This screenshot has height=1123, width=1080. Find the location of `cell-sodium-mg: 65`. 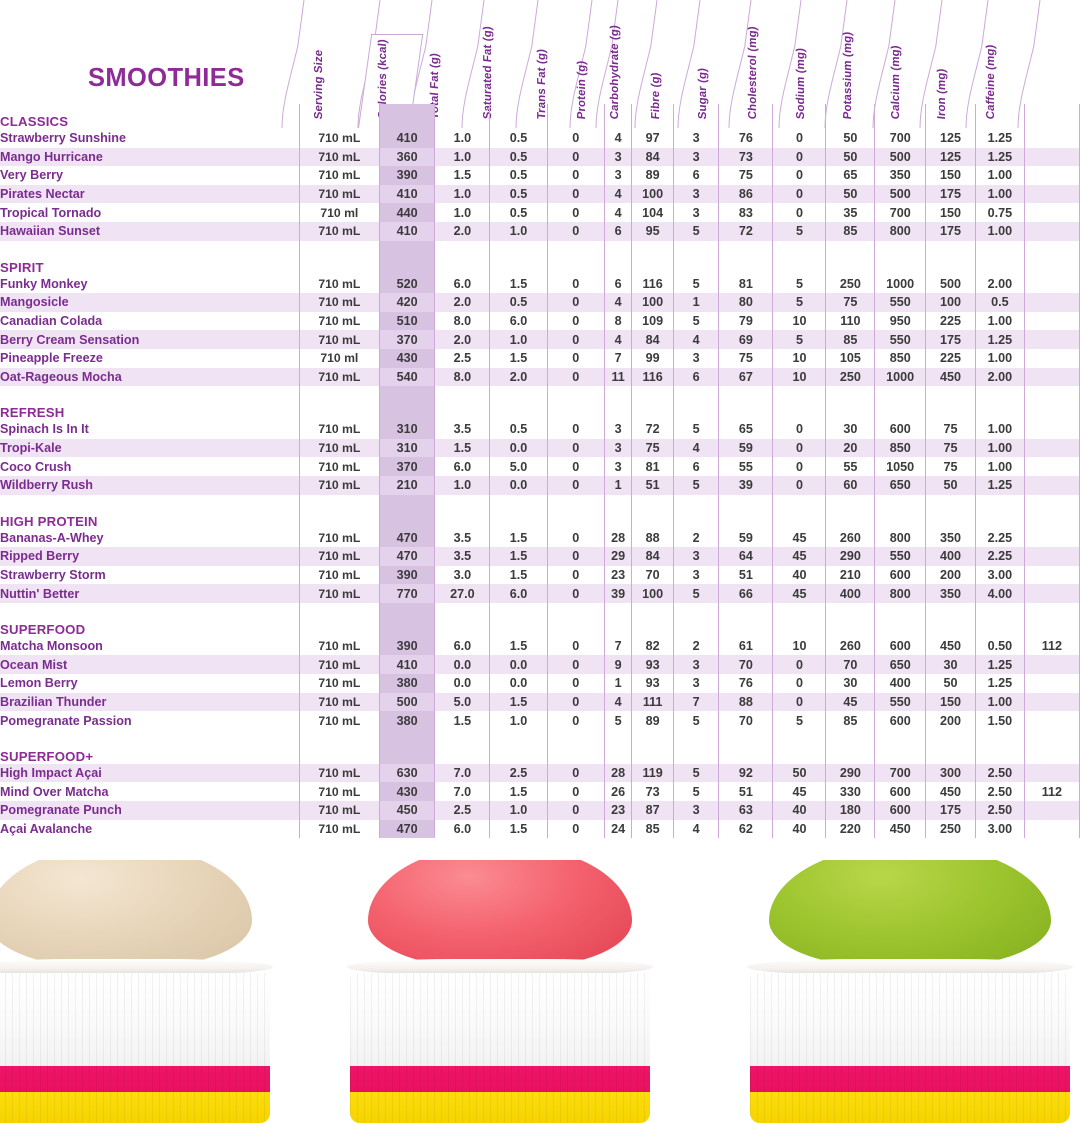

cell-sodium-mg: 65 is located at coordinates (850, 175).